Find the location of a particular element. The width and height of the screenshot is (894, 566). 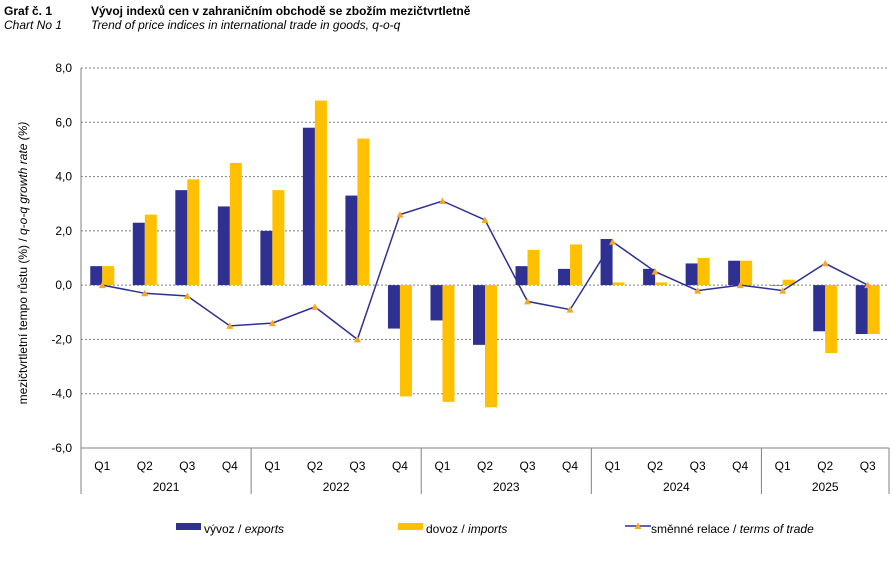

year-label: 2021 is located at coordinates (166, 487).